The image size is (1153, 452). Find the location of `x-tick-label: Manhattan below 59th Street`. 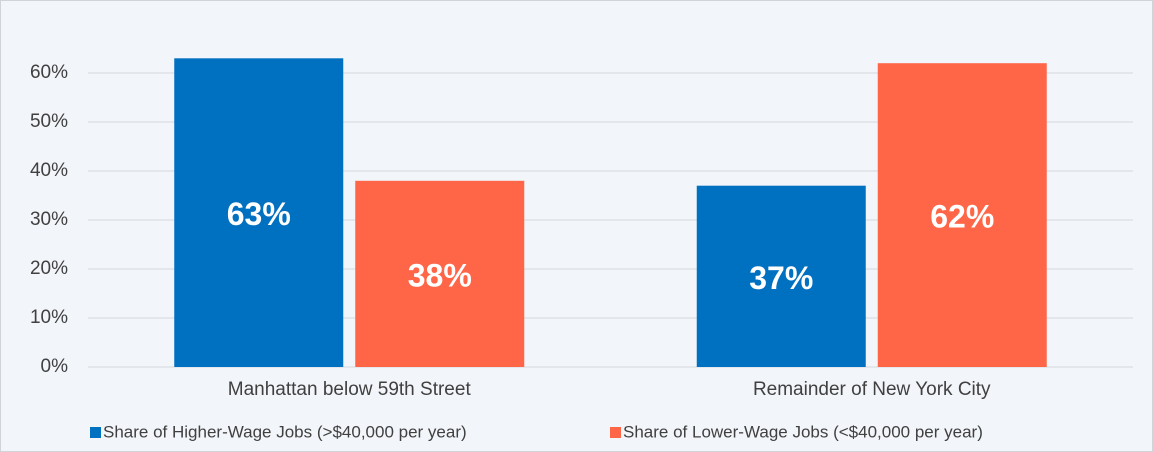

x-tick-label: Manhattan below 59th Street is located at coordinates (350, 389).